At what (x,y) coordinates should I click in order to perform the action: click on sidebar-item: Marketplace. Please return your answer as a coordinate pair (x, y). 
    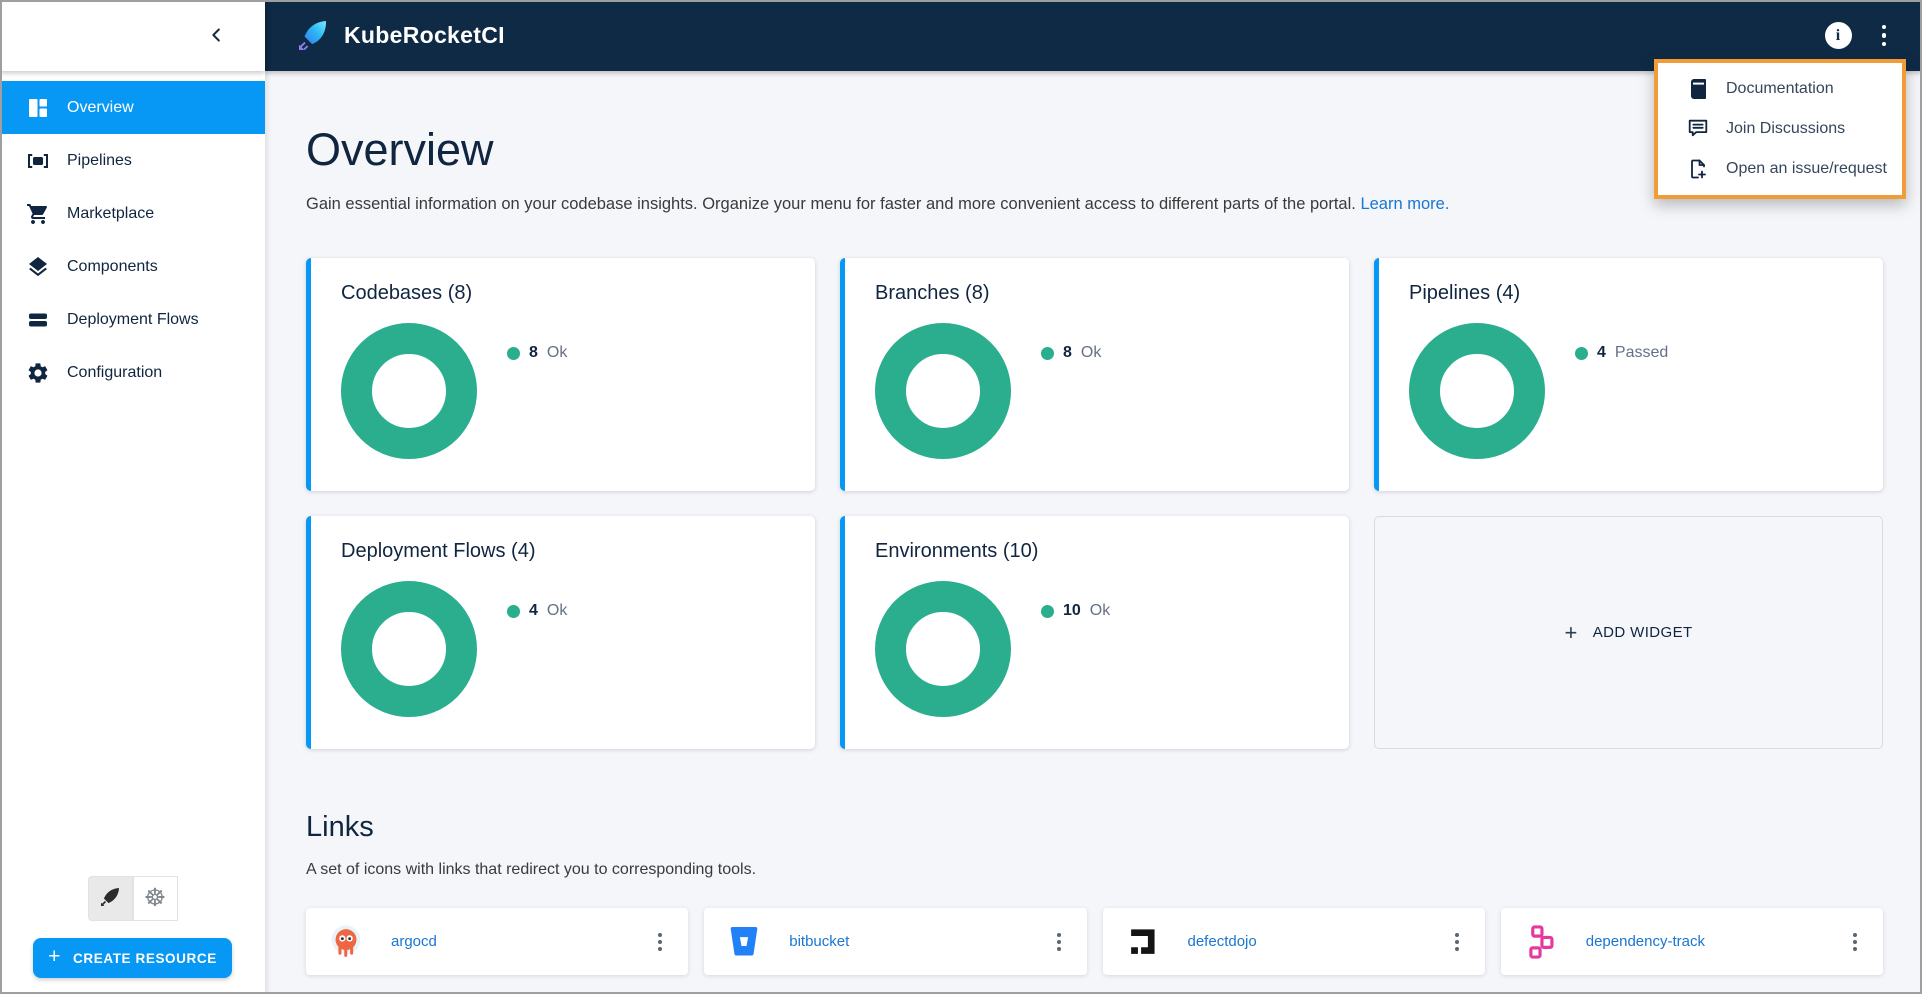
    Looking at the image, I should click on (132, 213).